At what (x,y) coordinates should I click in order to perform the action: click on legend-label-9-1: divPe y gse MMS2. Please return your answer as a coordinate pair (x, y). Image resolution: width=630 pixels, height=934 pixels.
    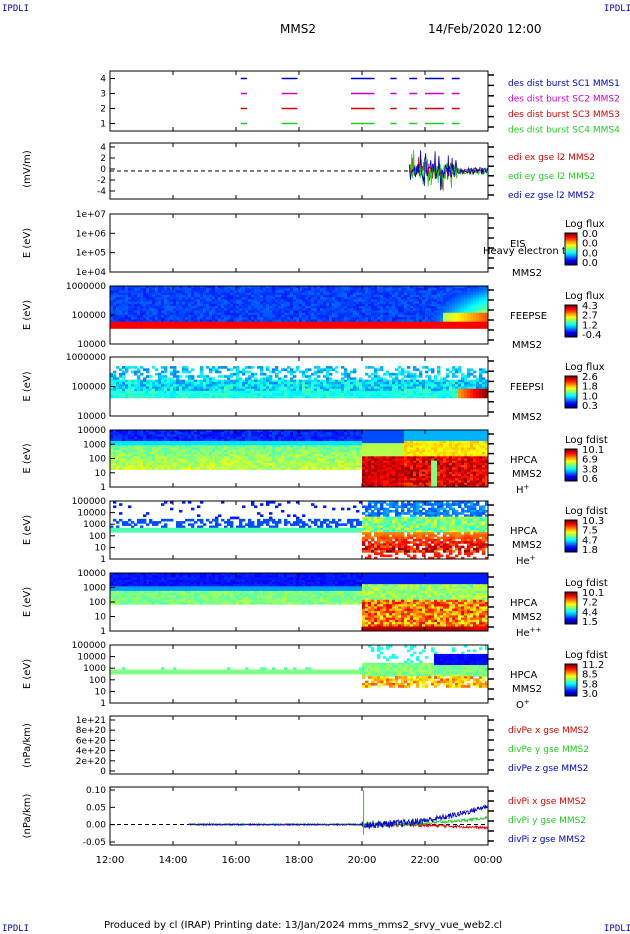
    Looking at the image, I should click on (548, 750).